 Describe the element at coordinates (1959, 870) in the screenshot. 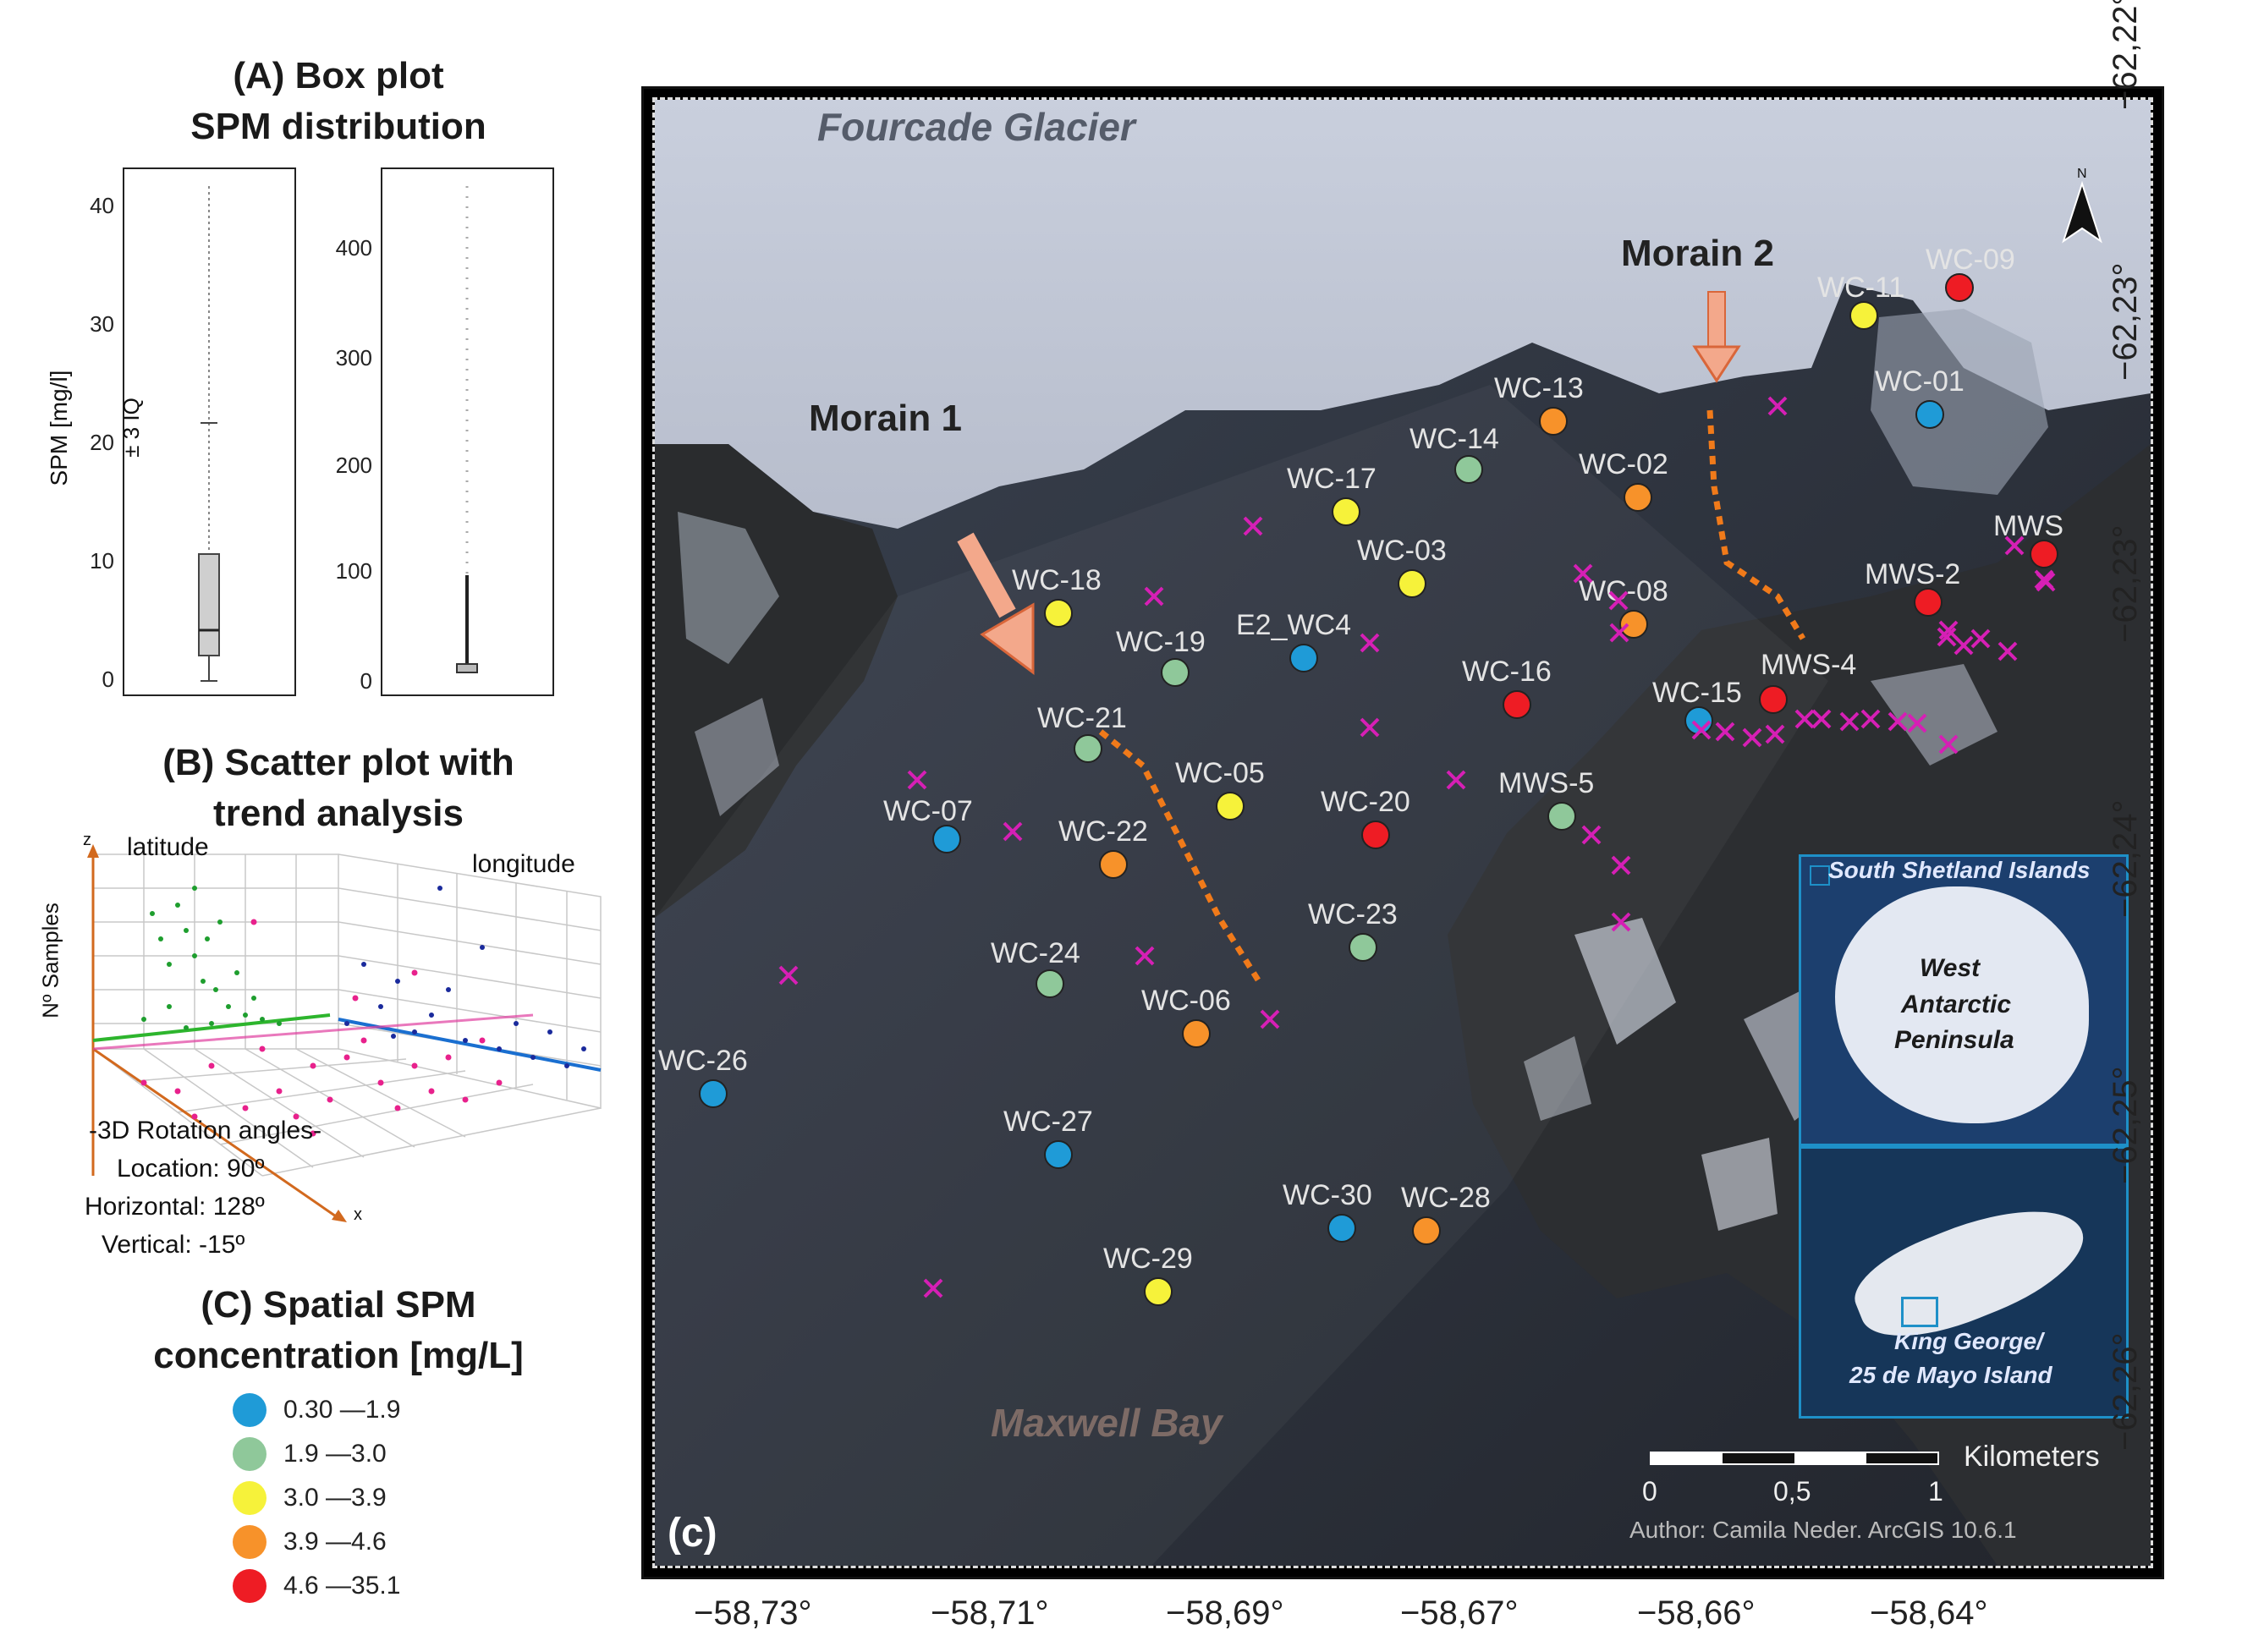

I see `inset1-title: South Shetland Islands` at that location.